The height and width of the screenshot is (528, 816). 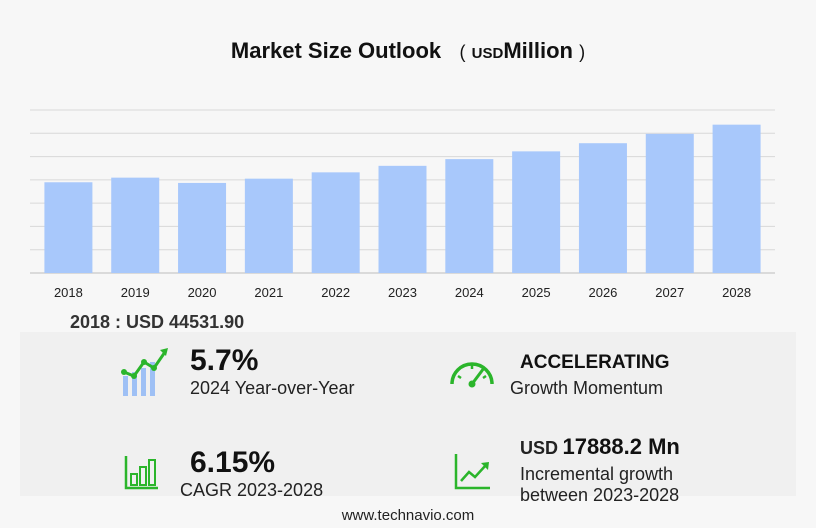 What do you see at coordinates (602, 208) in the screenshot?
I see `bar-2026` at bounding box center [602, 208].